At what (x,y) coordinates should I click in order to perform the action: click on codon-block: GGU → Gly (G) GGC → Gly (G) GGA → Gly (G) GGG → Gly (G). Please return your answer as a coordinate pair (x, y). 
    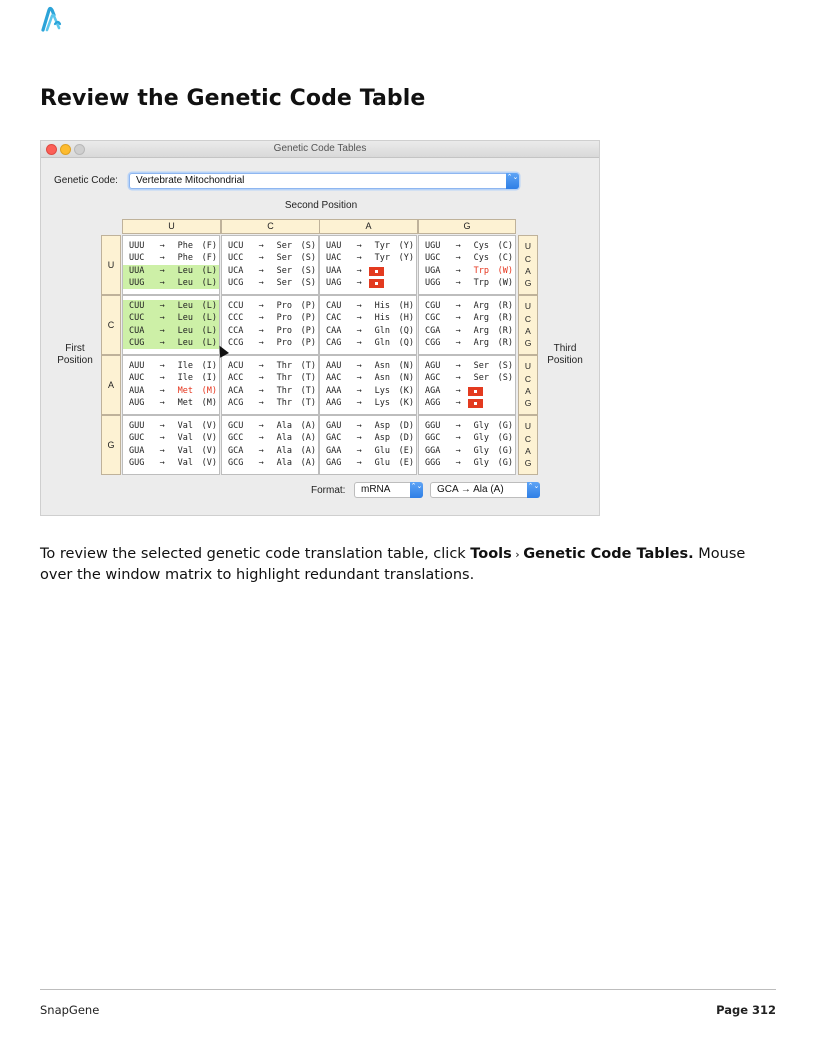
    Looking at the image, I should click on (467, 445).